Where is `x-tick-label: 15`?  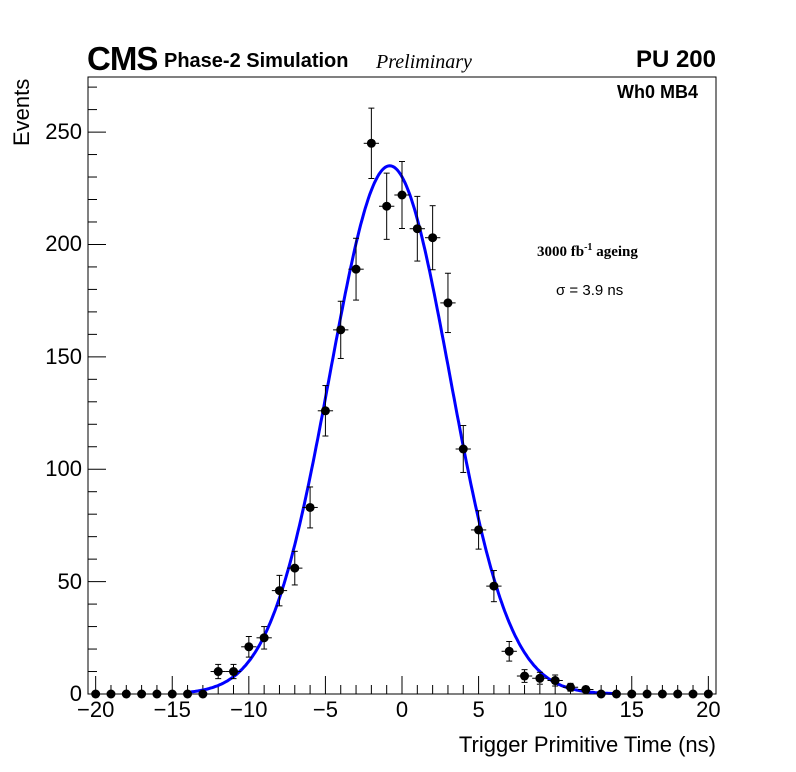
x-tick-label: 15 is located at coordinates (631, 709).